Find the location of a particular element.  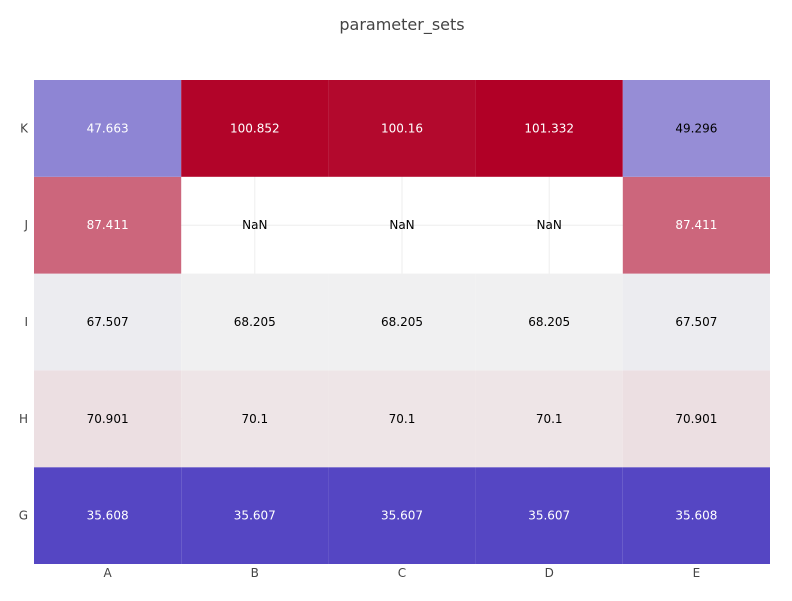

cell-value-H-E: 70.901 is located at coordinates (696, 419).